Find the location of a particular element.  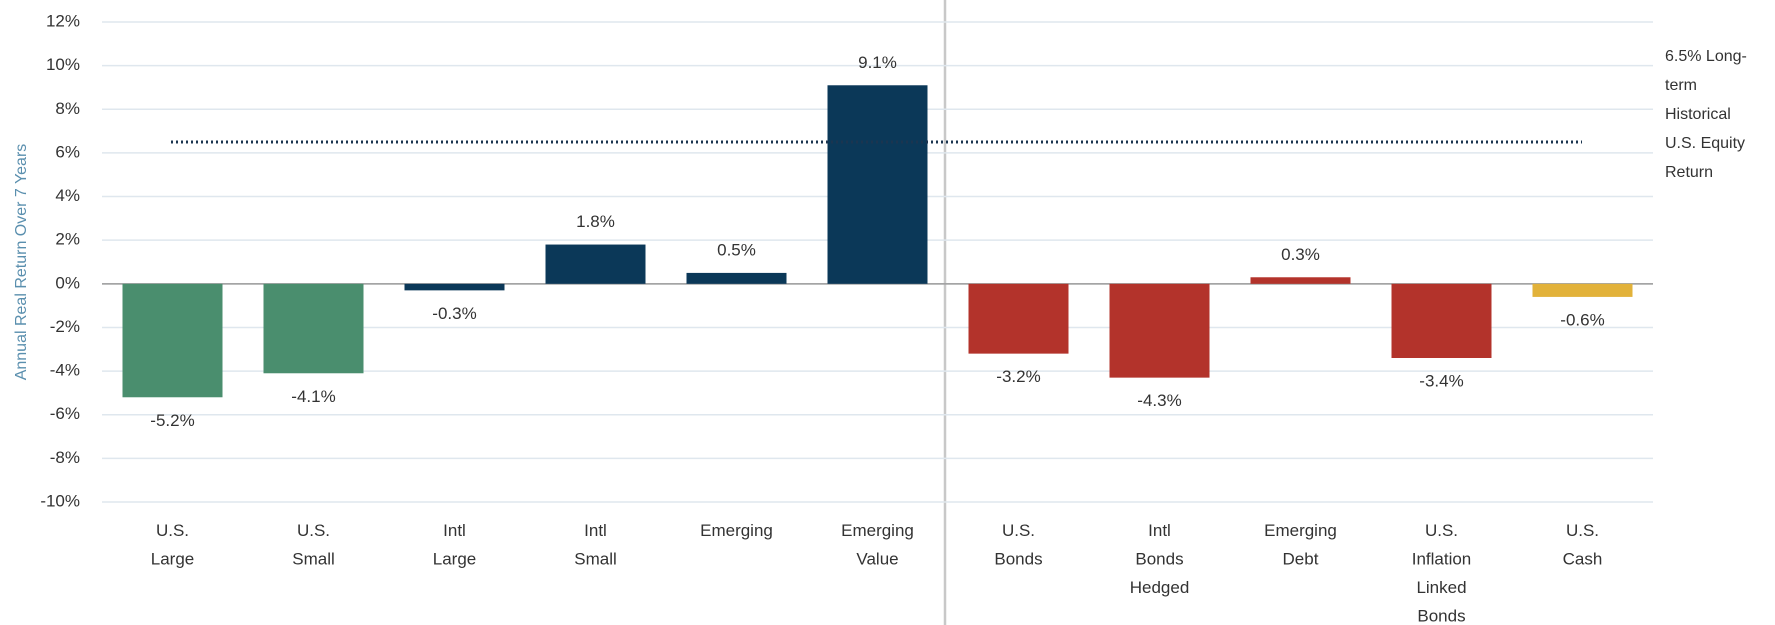

y-tick-label: 2% is located at coordinates (67, 239).